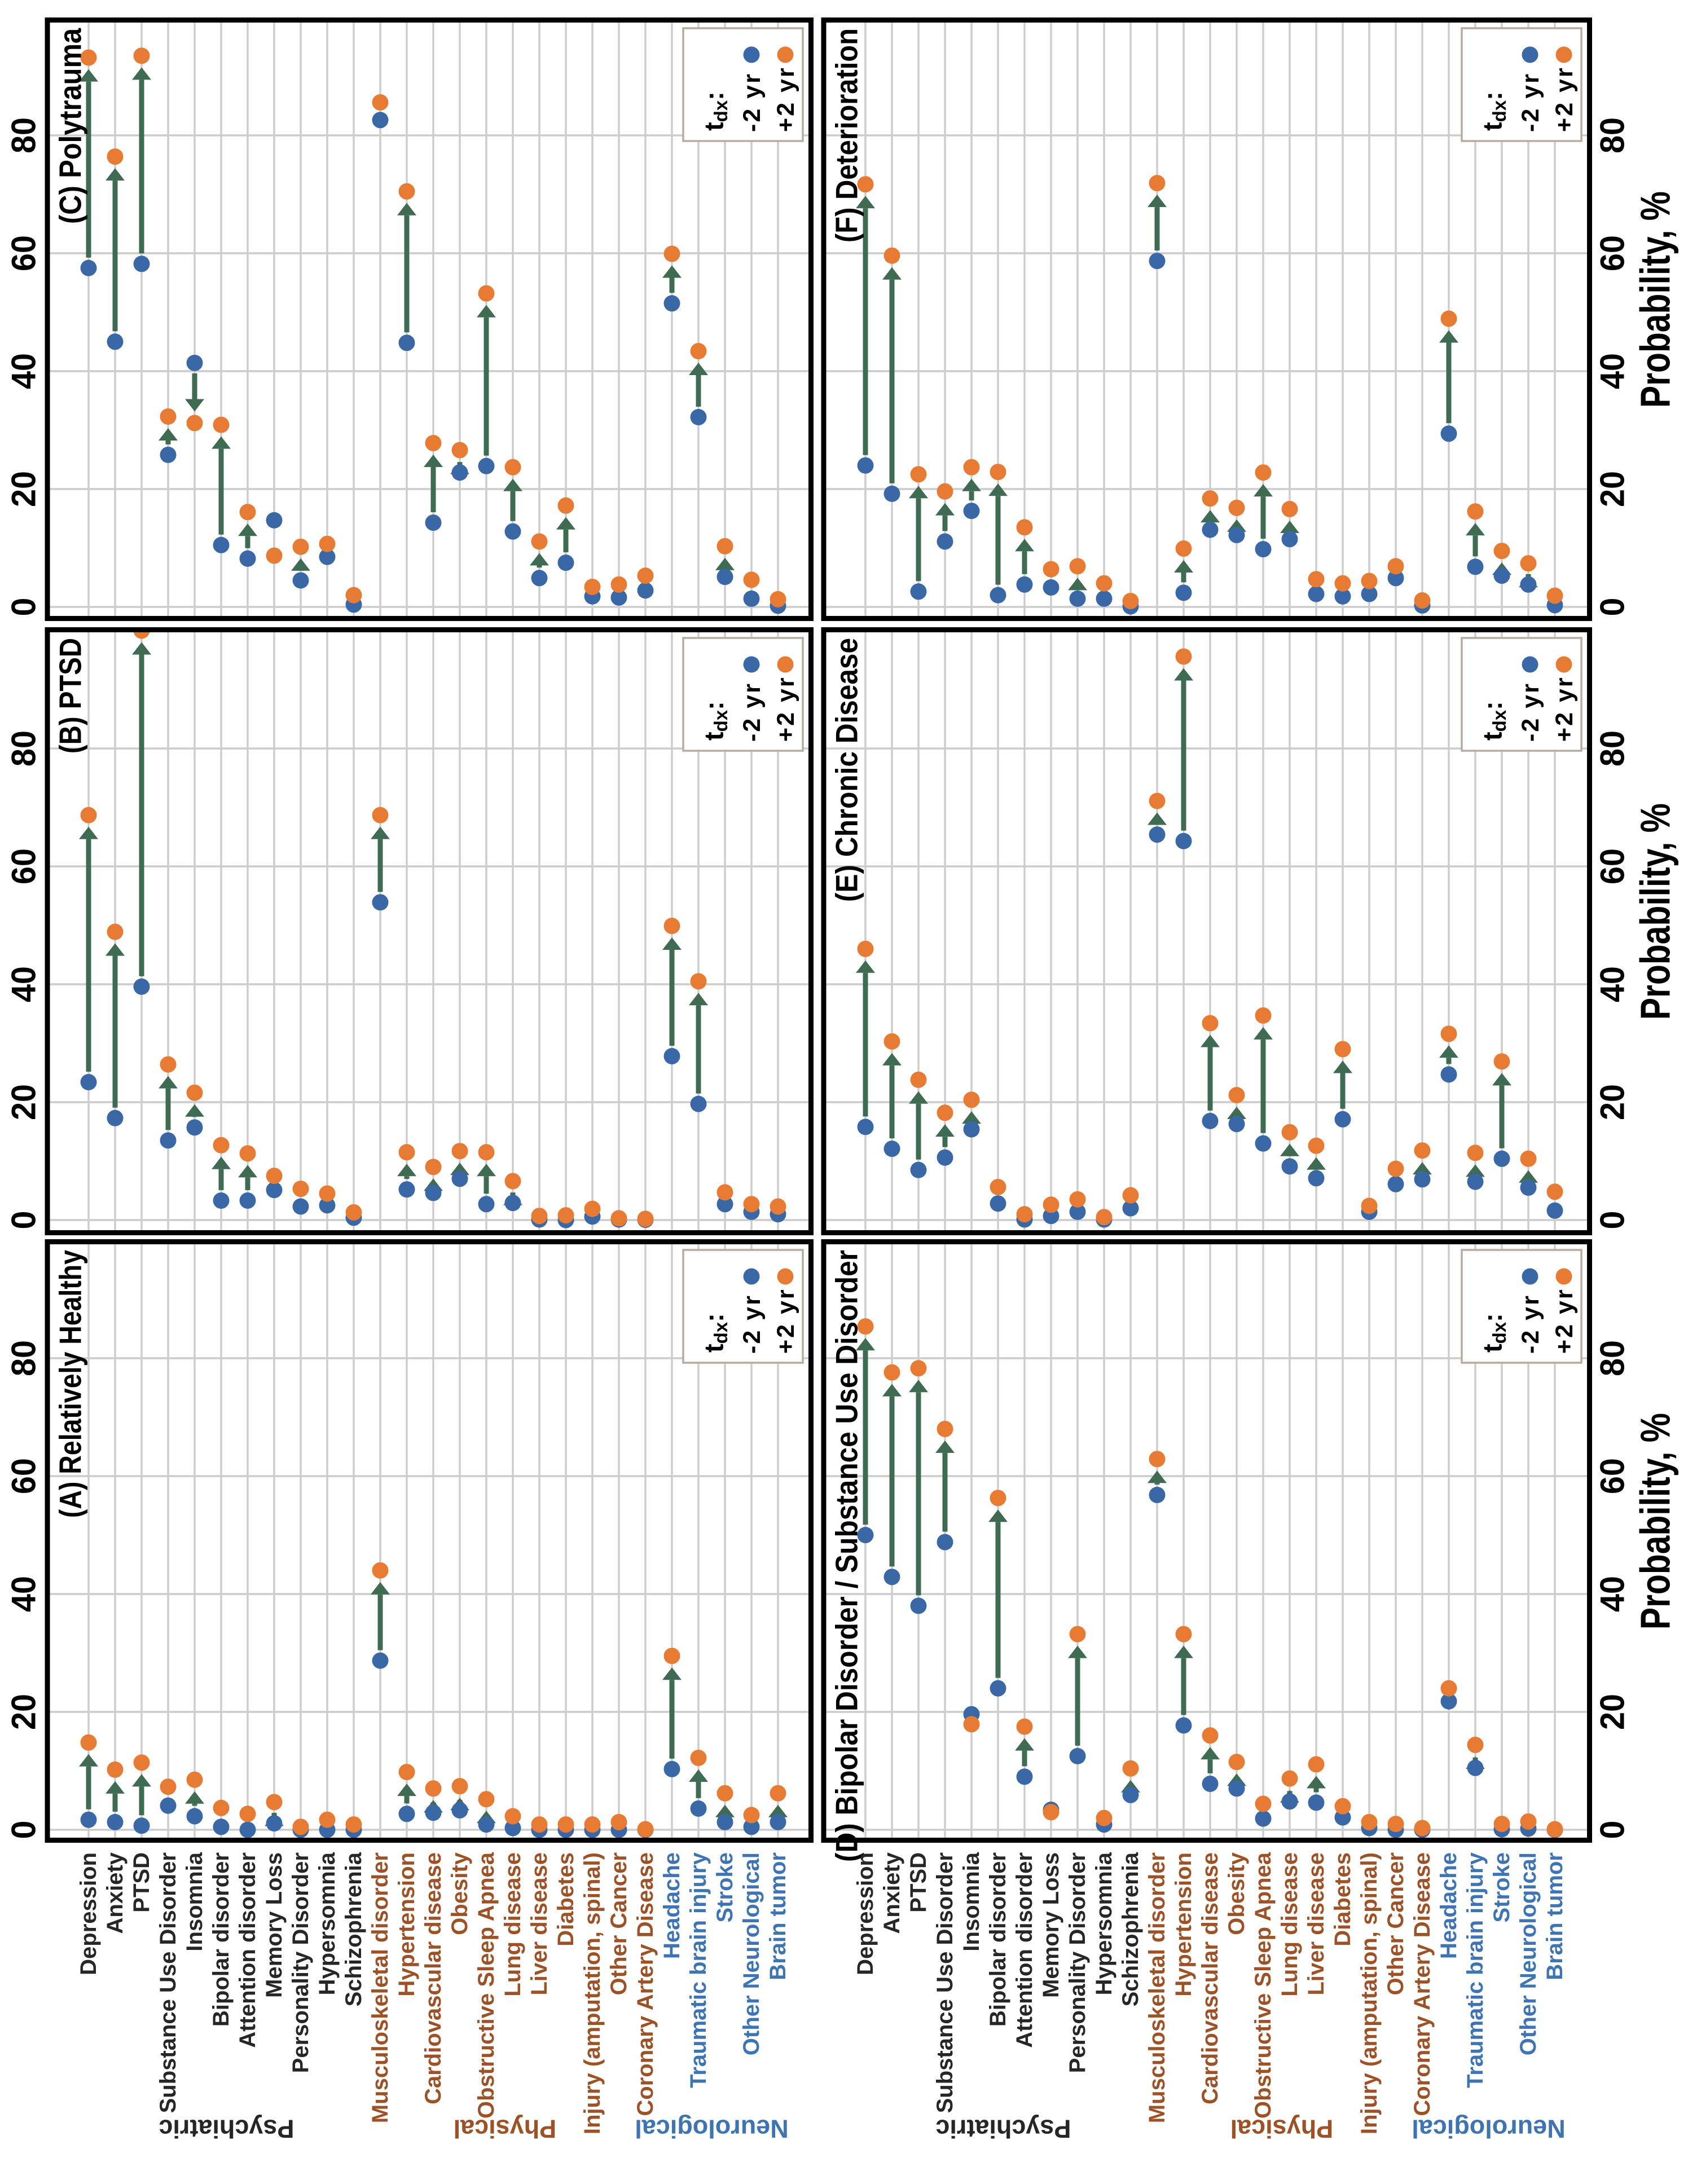 This screenshot has height=2184, width=1688. What do you see at coordinates (1025, 1950) in the screenshot?
I see `svg-text: Attention disorder` at bounding box center [1025, 1950].